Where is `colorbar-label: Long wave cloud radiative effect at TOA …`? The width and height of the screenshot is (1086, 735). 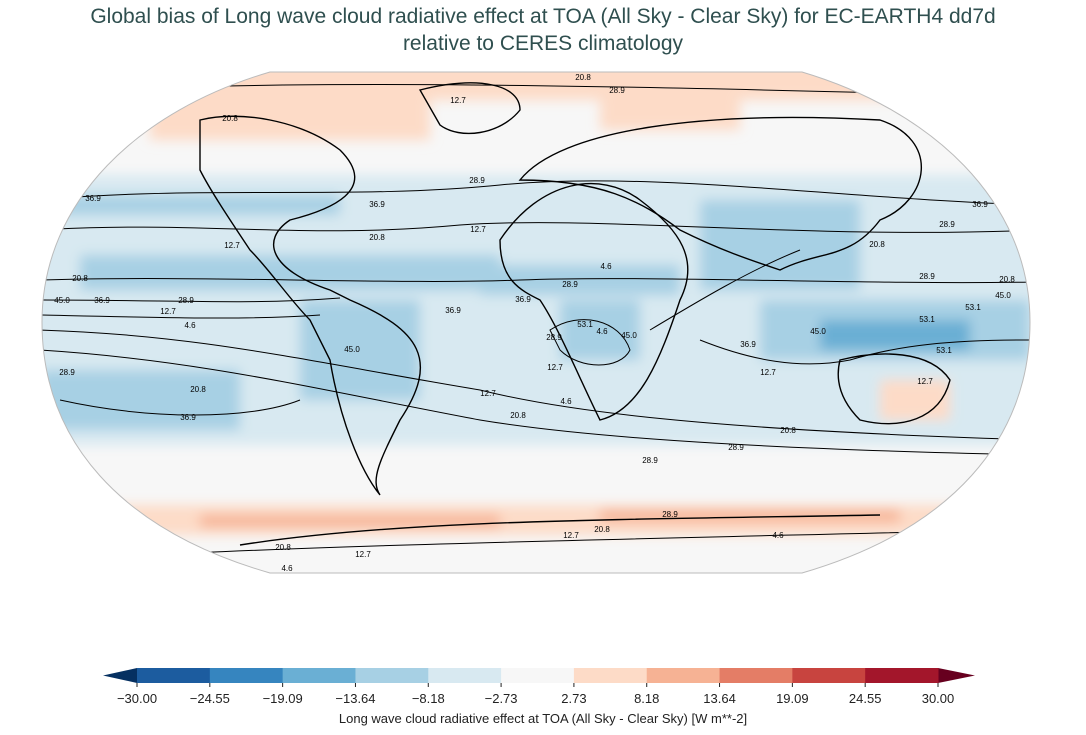 colorbar-label: Long wave cloud radiative effect at TOA … is located at coordinates (543, 718).